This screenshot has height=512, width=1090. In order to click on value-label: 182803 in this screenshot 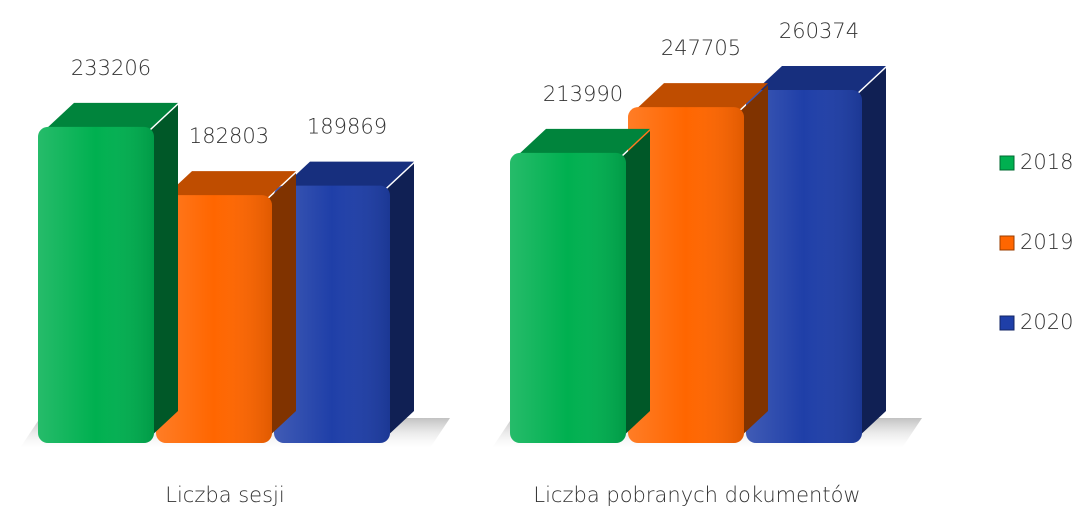, I will do `click(229, 136)`.